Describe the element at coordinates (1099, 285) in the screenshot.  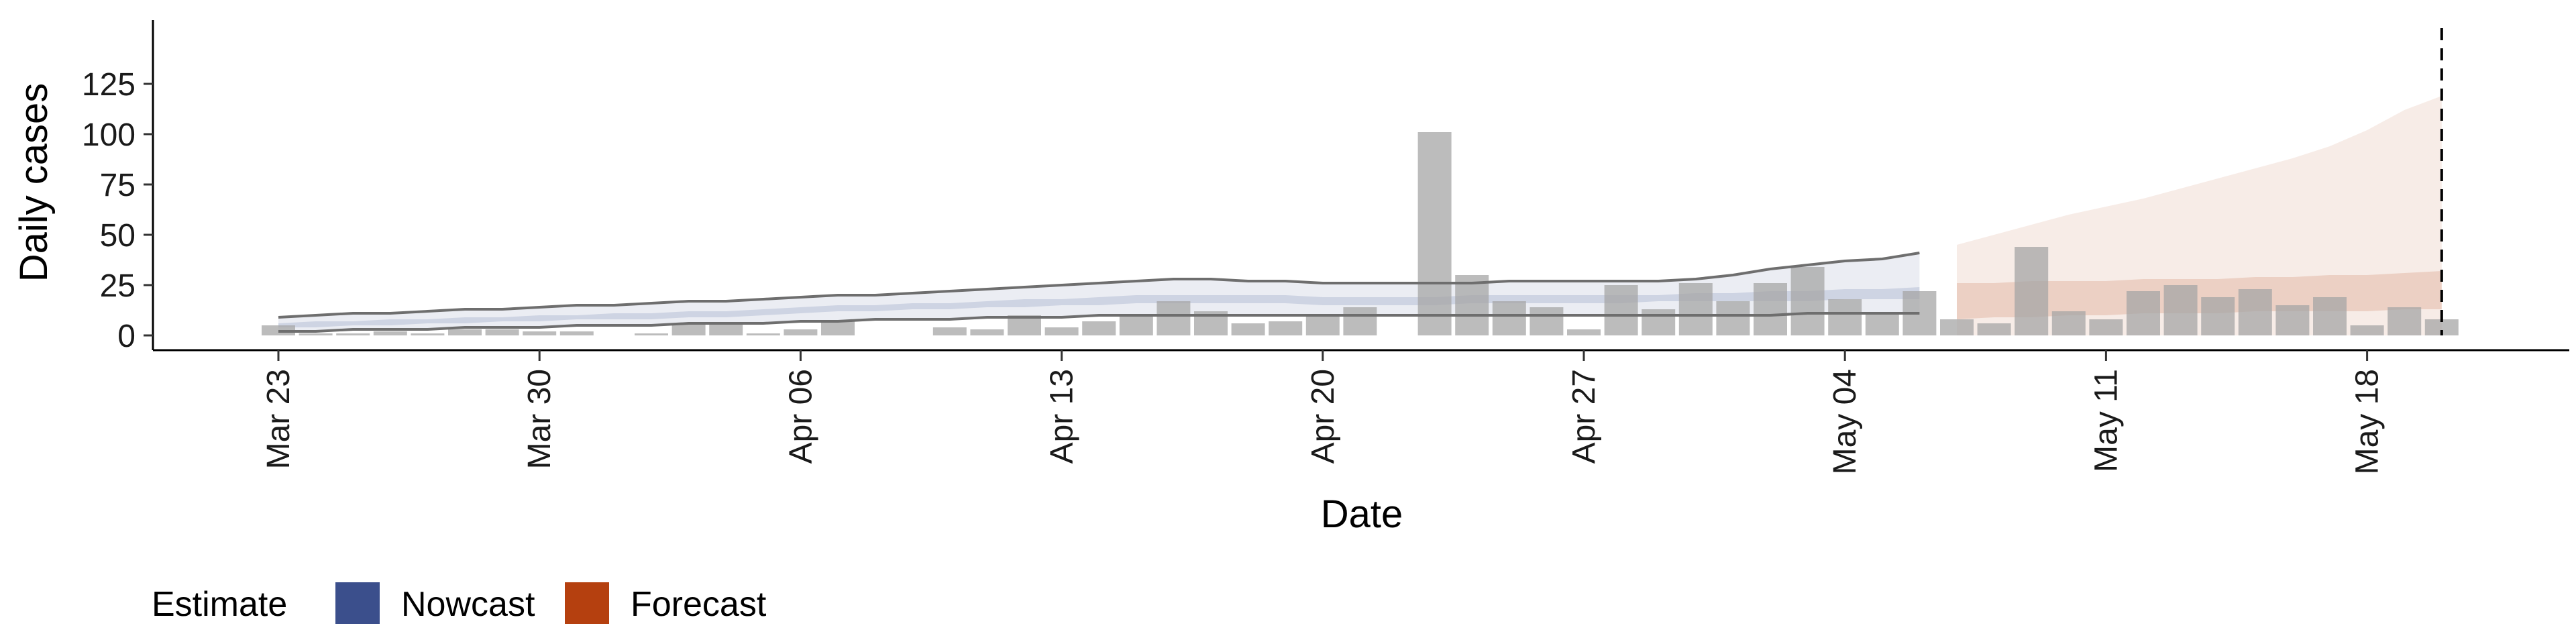
I see `nowcast-outer-upper-line` at that location.